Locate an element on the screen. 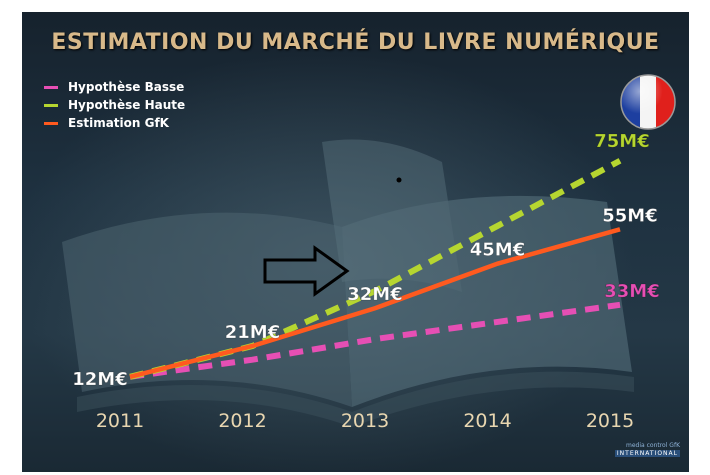 This screenshot has width=710, height=475. france-flag-icon is located at coordinates (648, 102).